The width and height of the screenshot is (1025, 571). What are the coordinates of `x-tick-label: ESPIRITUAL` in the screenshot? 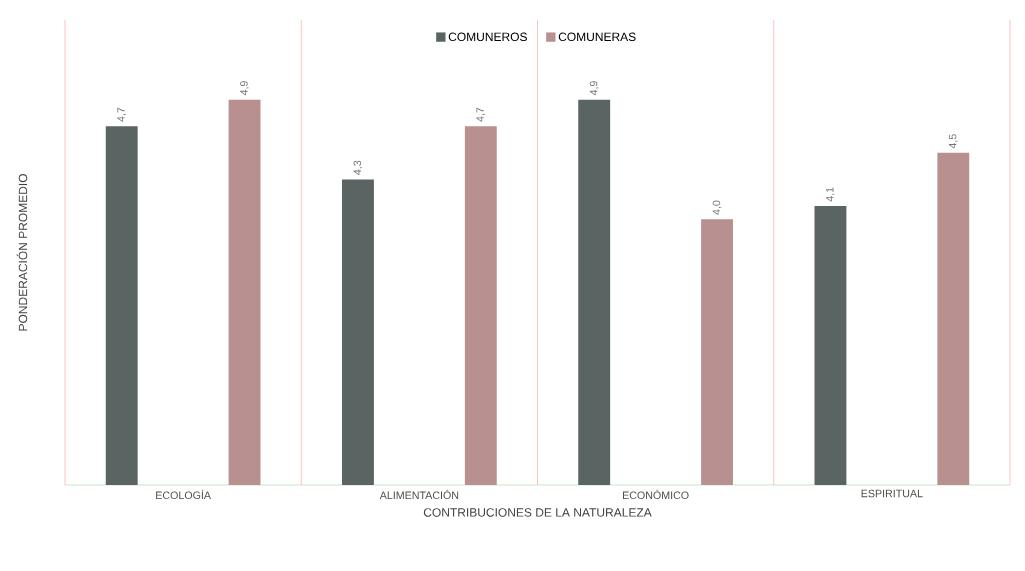 It's located at (892, 493).